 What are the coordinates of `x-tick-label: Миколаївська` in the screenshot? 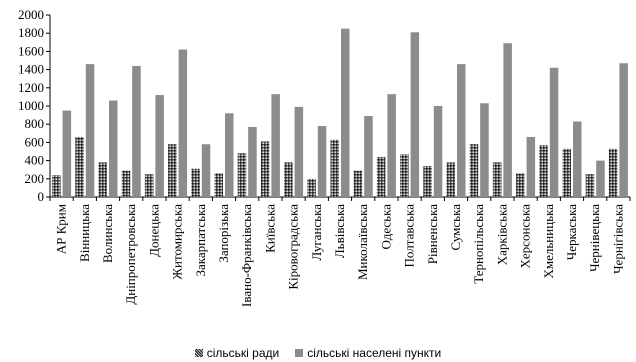 It's located at (362, 242).